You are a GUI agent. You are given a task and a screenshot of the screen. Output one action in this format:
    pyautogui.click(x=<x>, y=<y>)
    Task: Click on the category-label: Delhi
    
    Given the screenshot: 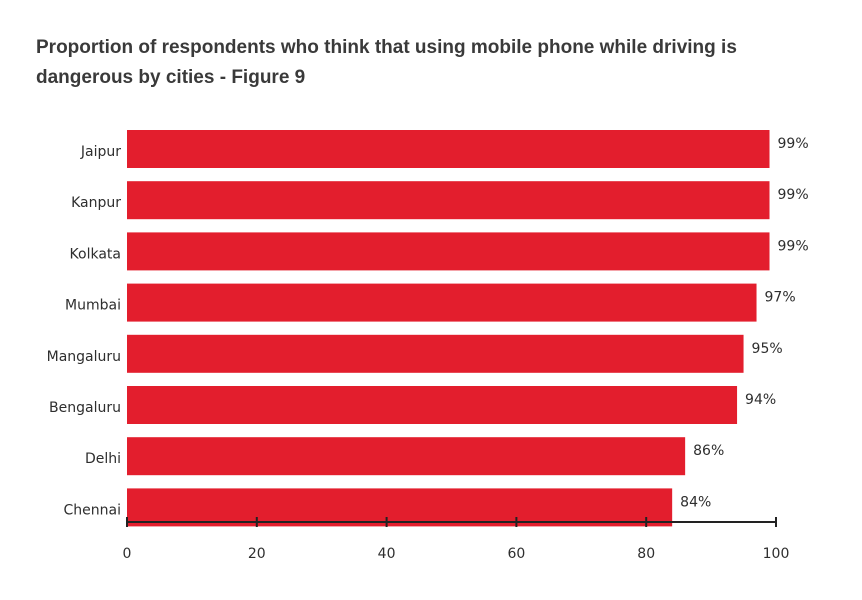 What is the action you would take?
    pyautogui.click(x=103, y=459)
    